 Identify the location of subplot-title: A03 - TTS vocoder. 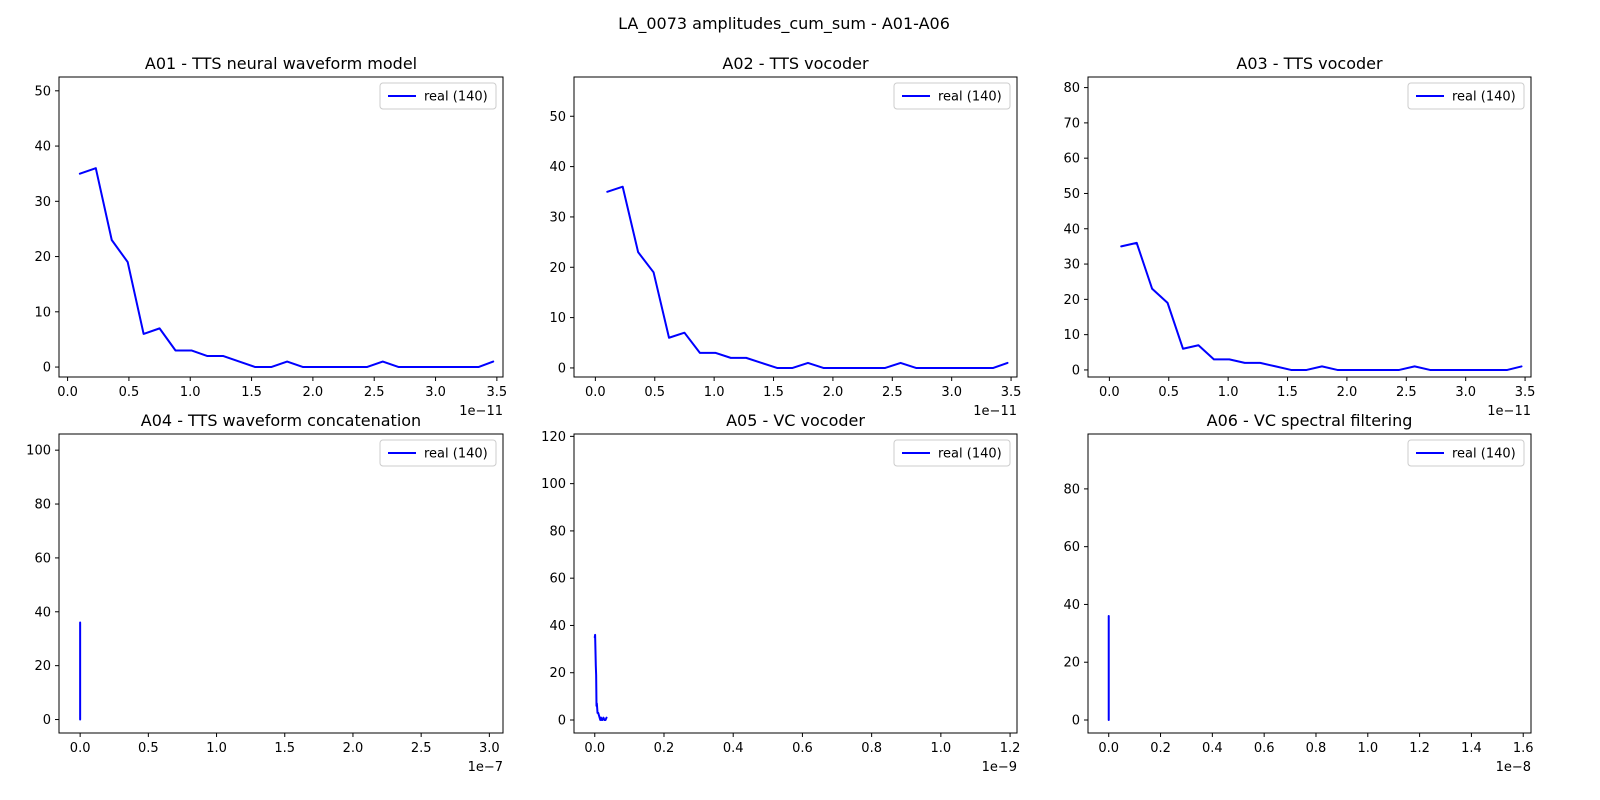
(1309, 63).